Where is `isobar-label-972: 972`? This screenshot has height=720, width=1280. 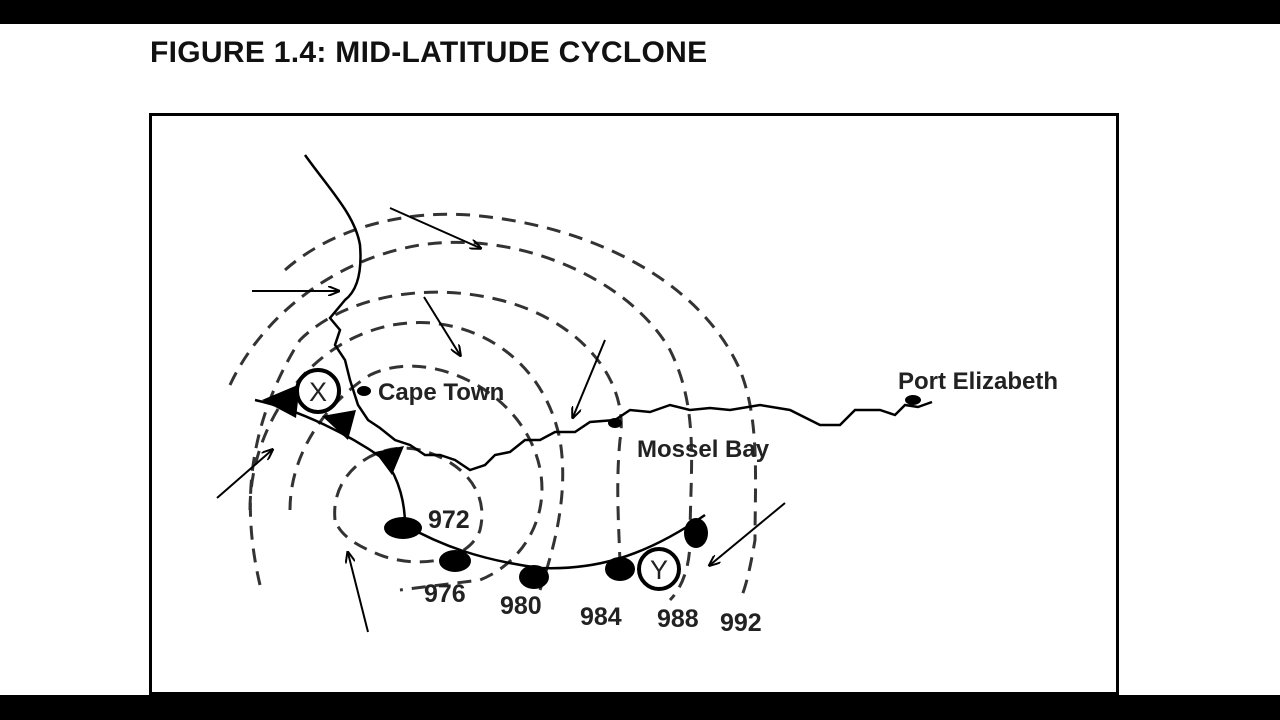 isobar-label-972: 972 is located at coordinates (449, 520).